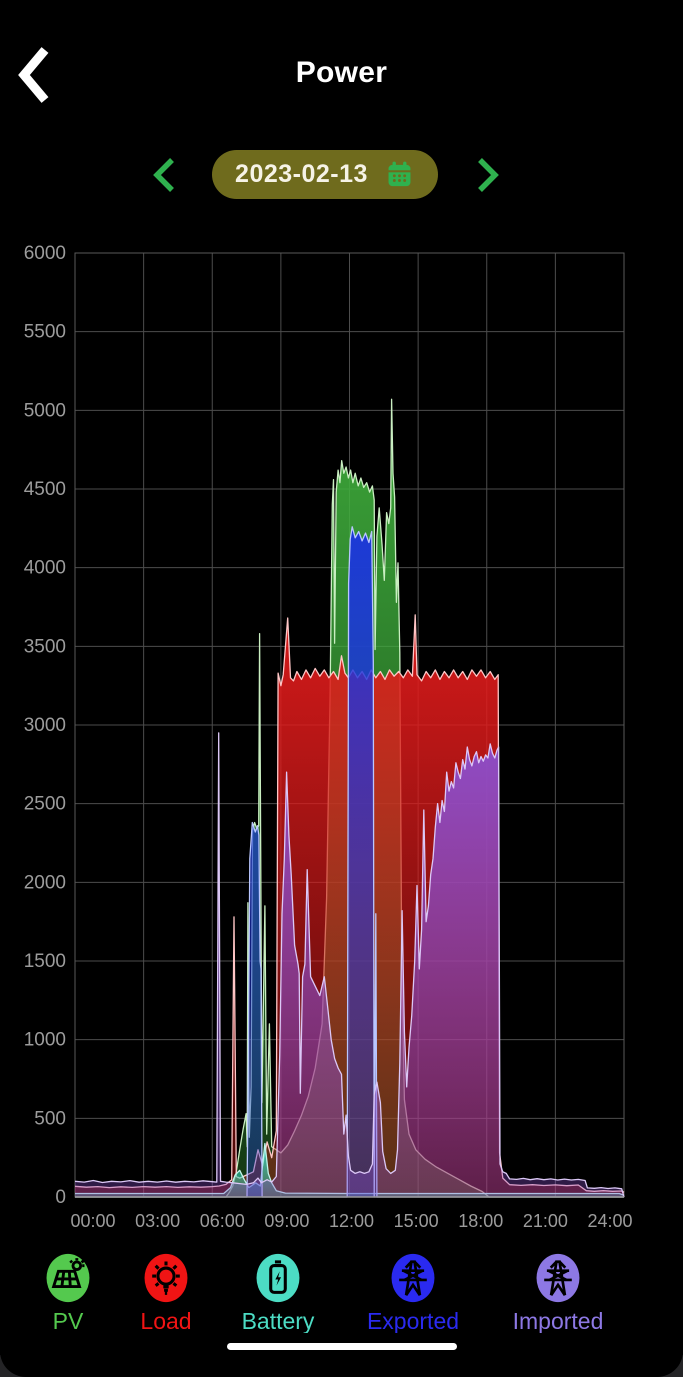 The image size is (683, 1377). I want to click on y-axis-tick-label: 3000, so click(45, 725).